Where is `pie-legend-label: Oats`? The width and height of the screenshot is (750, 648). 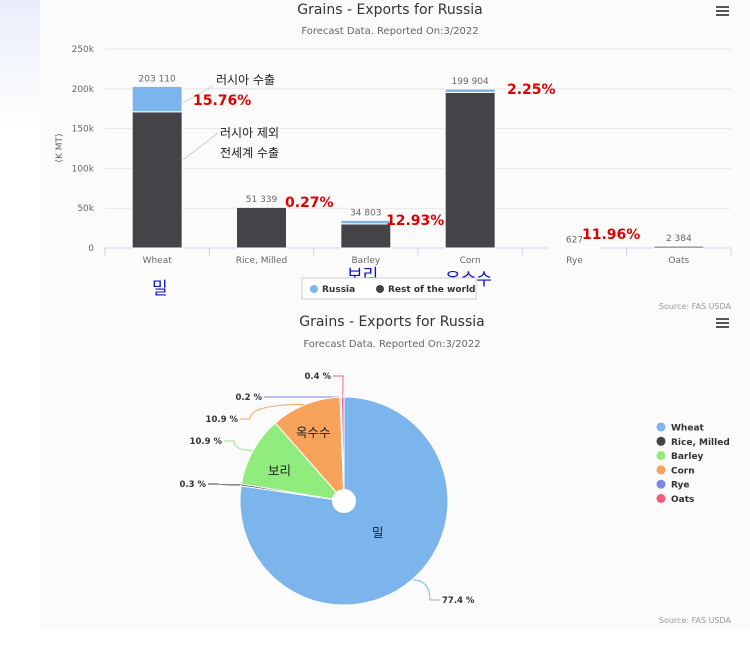
pie-legend-label: Oats is located at coordinates (682, 500).